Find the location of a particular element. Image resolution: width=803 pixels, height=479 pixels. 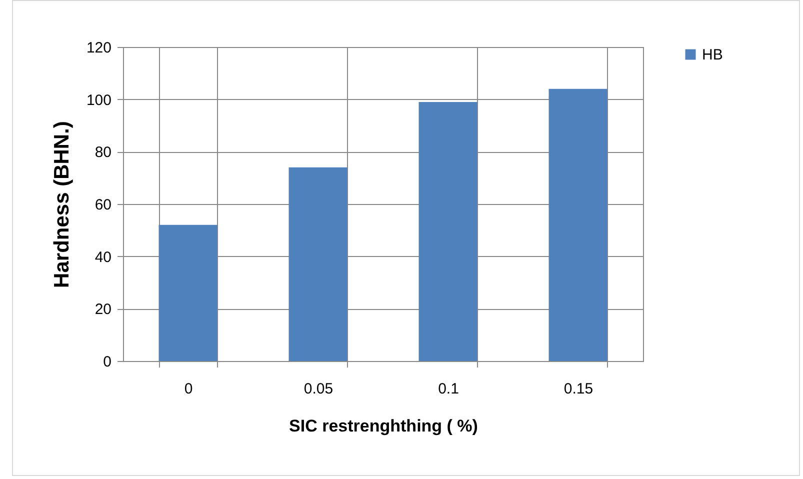

y-tick-label: 40 is located at coordinates (103, 257).